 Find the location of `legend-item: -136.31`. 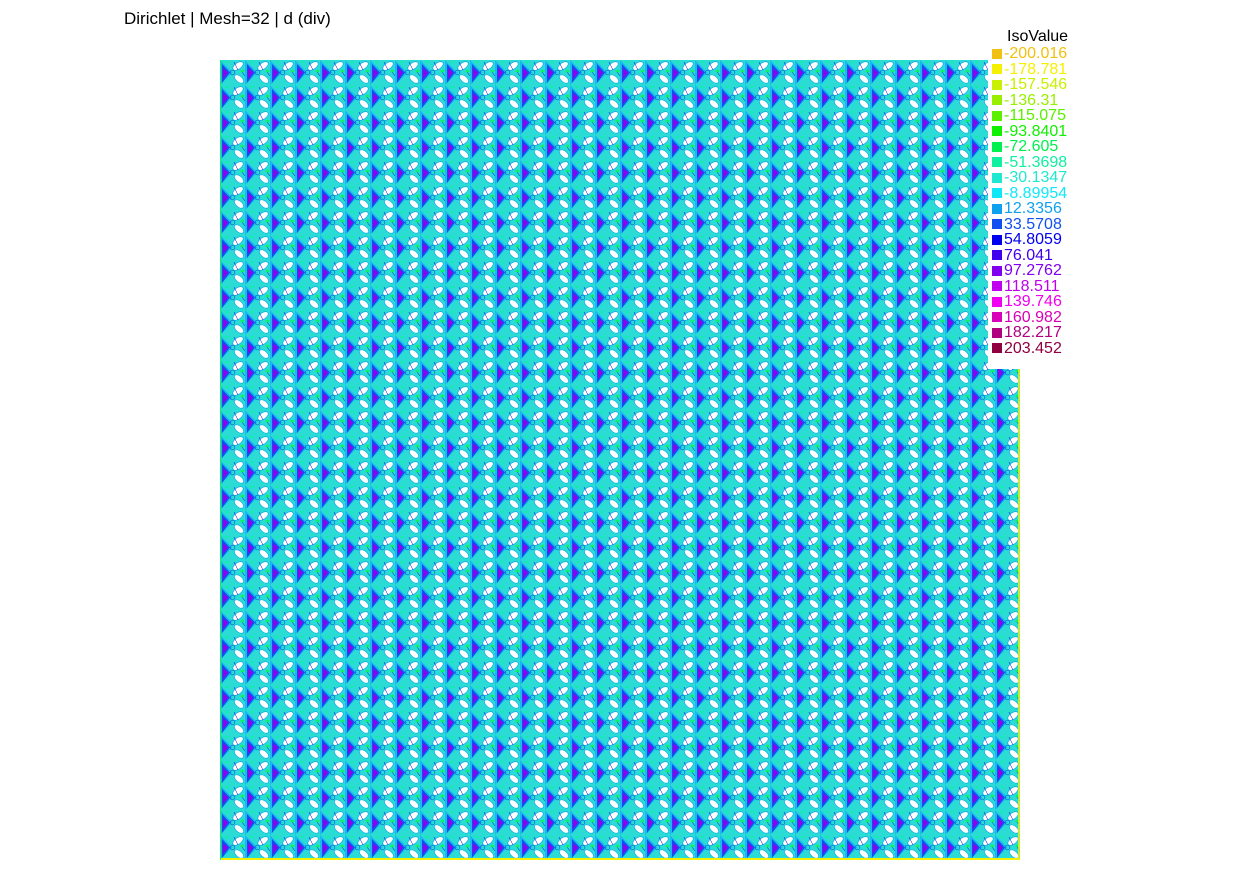

legend-item: -136.31 is located at coordinates (1029, 100).